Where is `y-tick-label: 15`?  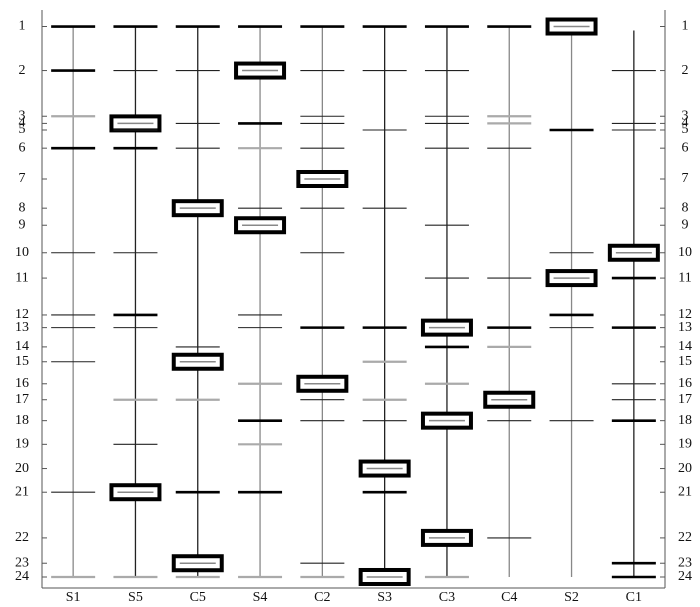
y-tick-label: 15 is located at coordinates (22, 361).